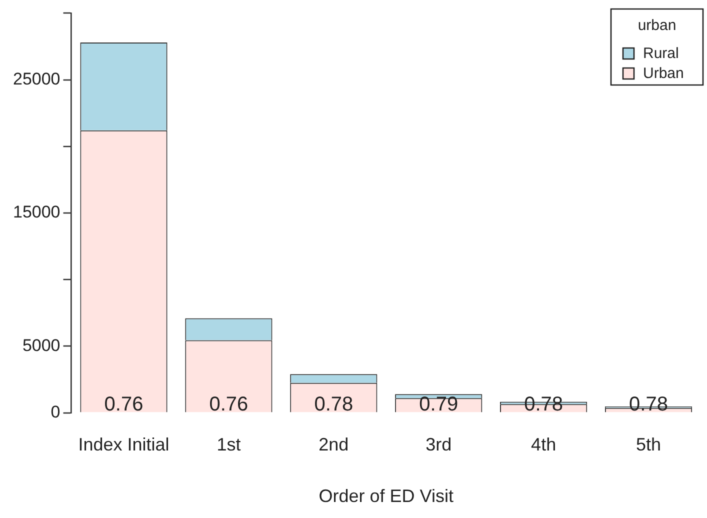 The height and width of the screenshot is (518, 707). What do you see at coordinates (333, 444) in the screenshot?
I see `x-tick-label: 2nd` at bounding box center [333, 444].